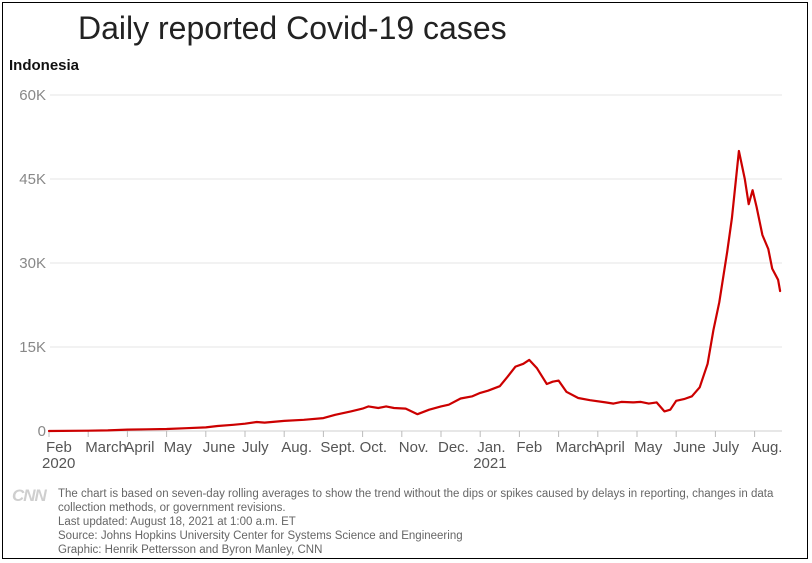  Describe the element at coordinates (32, 347) in the screenshot. I see `y-tick-label: 15K` at that location.